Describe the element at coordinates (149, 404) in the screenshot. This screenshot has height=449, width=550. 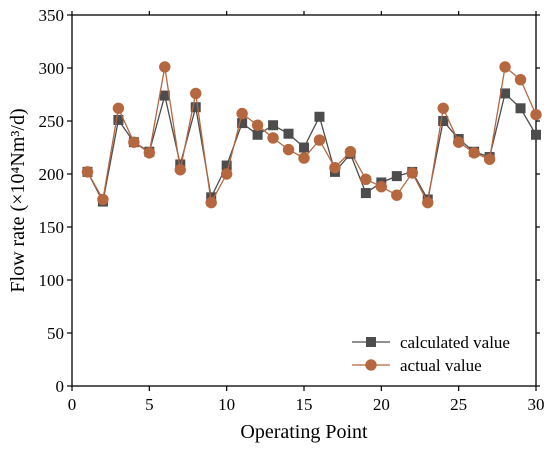
I see `x-tick-label: 5` at that location.